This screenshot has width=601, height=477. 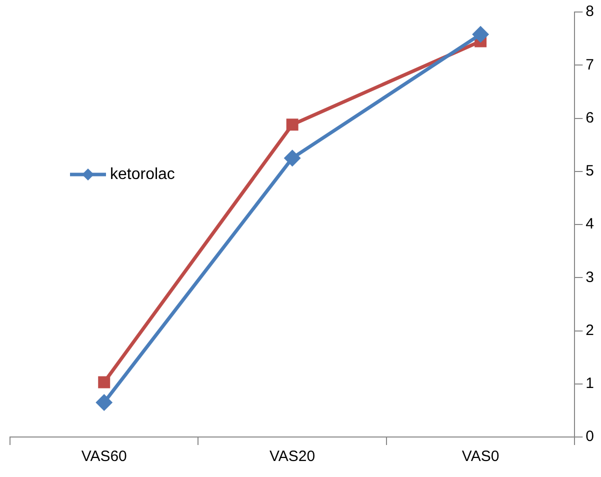 I want to click on y-tick-label: 6, so click(x=590, y=117).